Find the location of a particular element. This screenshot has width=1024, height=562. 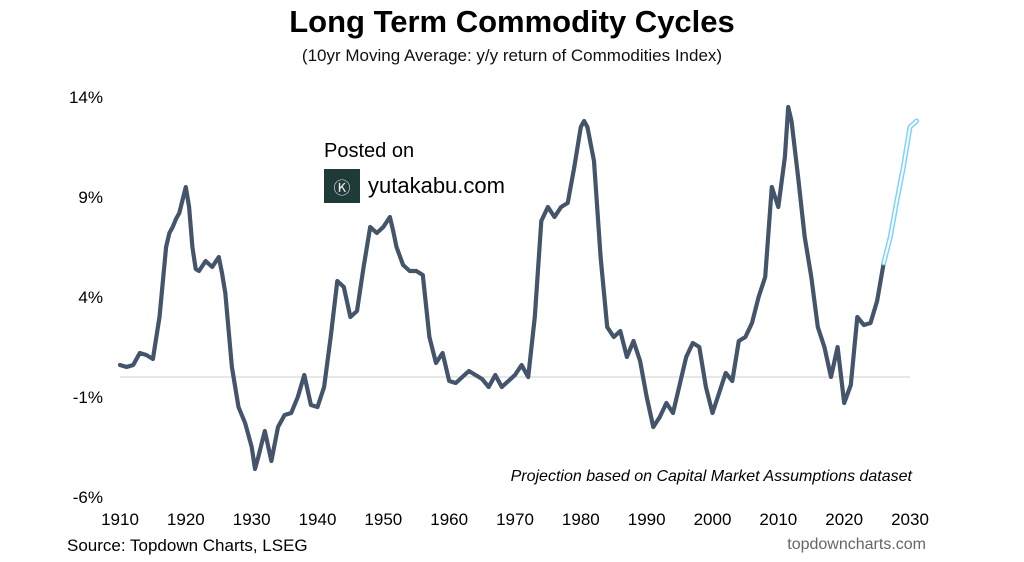

y-tick-label: 14% is located at coordinates (86, 97).